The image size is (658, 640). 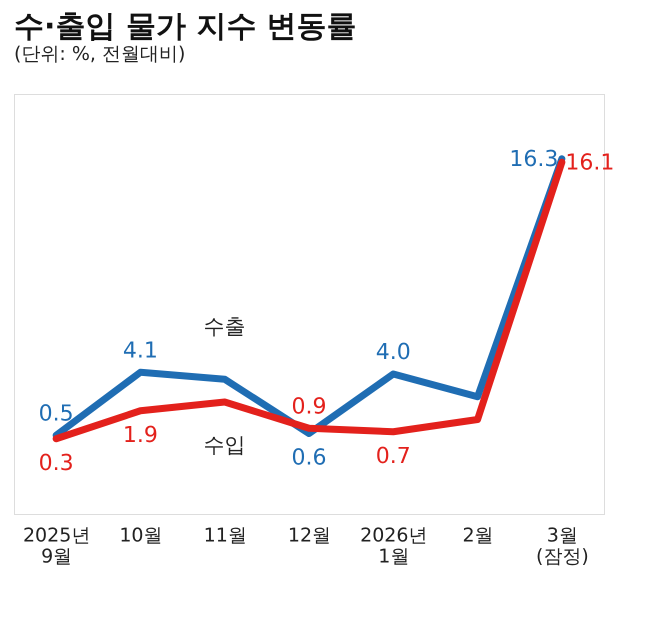 What do you see at coordinates (185, 26) in the screenshot?
I see `chart-title: 수·출입 물가 지수 변동률` at bounding box center [185, 26].